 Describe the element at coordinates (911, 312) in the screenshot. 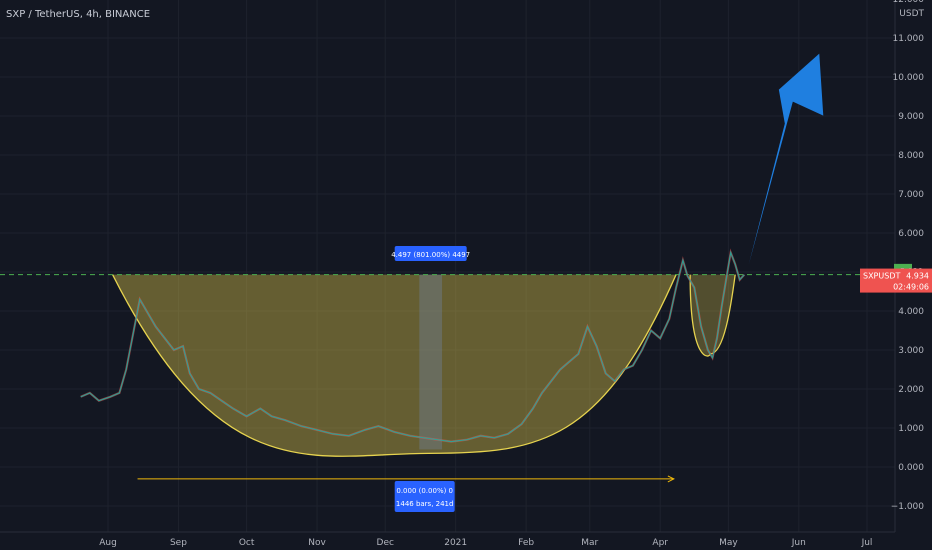

I see `y-tick-label: 4.000` at that location.